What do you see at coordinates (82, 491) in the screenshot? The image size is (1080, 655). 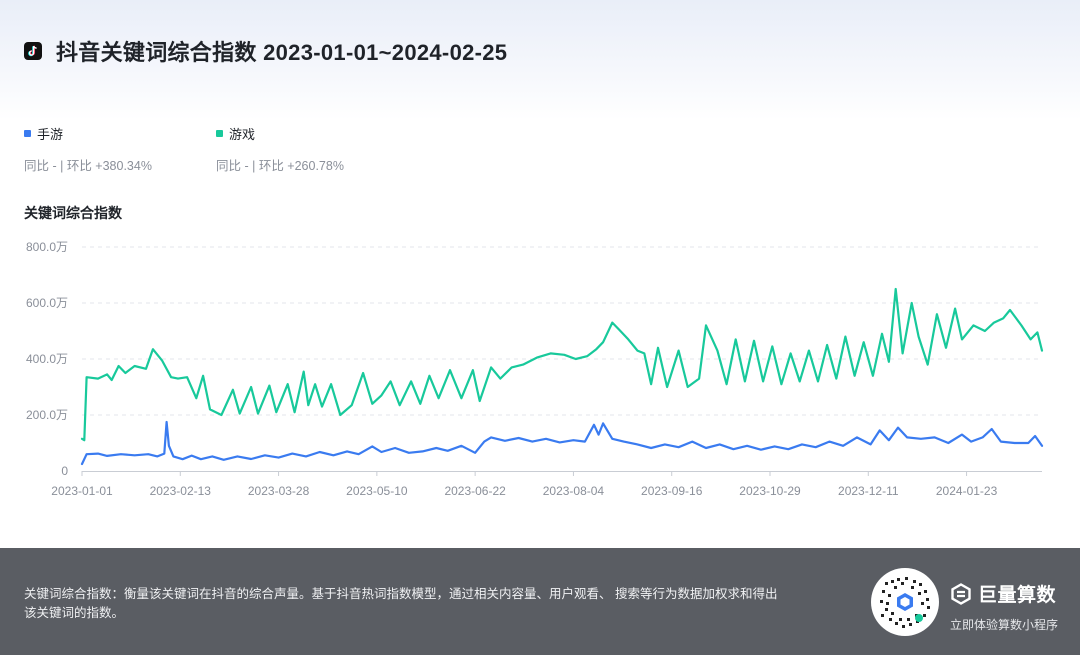 I see `x-tick-label: 2023-01-01` at bounding box center [82, 491].